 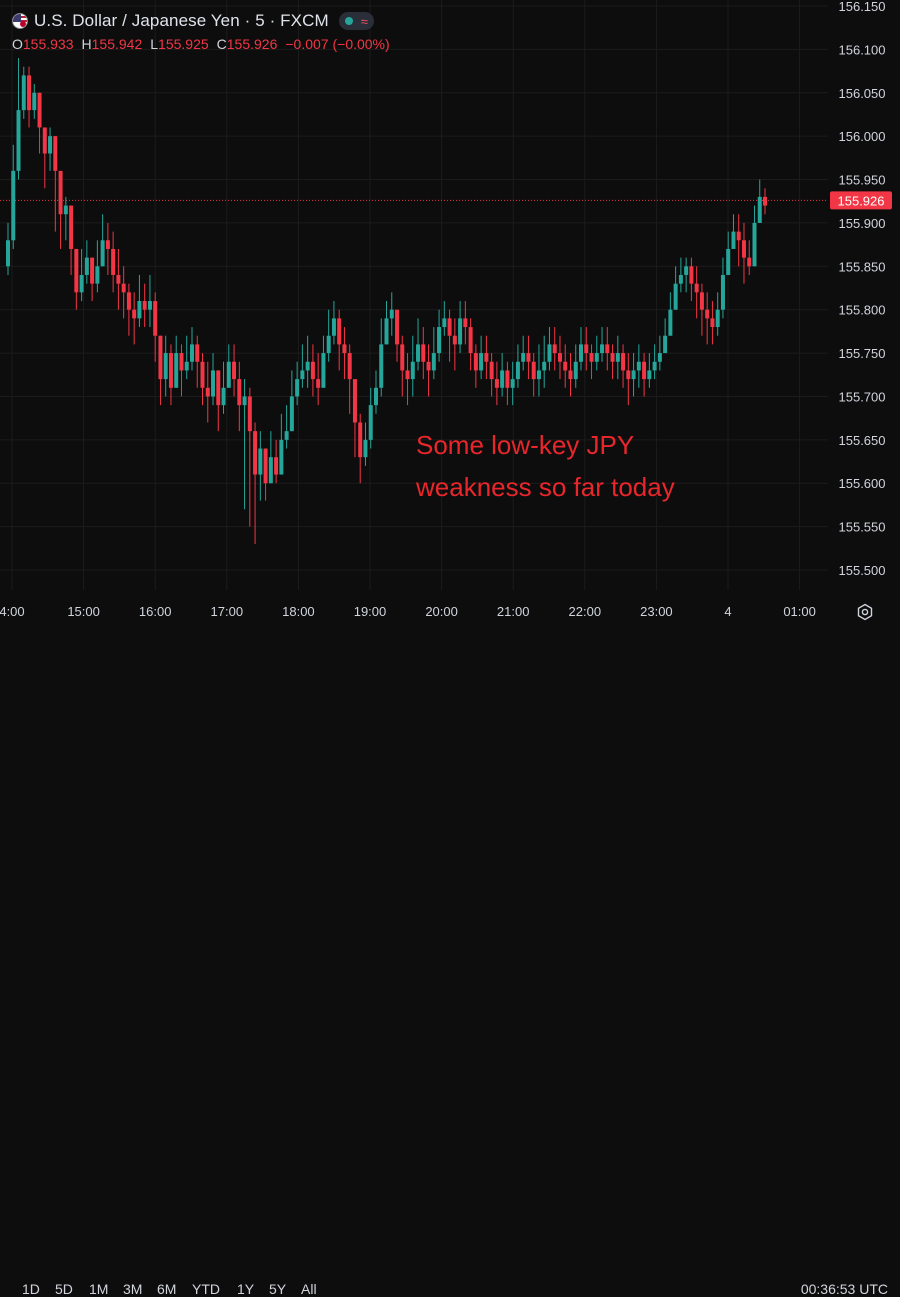 I want to click on x-tick-label: 22:00, so click(x=585, y=611).